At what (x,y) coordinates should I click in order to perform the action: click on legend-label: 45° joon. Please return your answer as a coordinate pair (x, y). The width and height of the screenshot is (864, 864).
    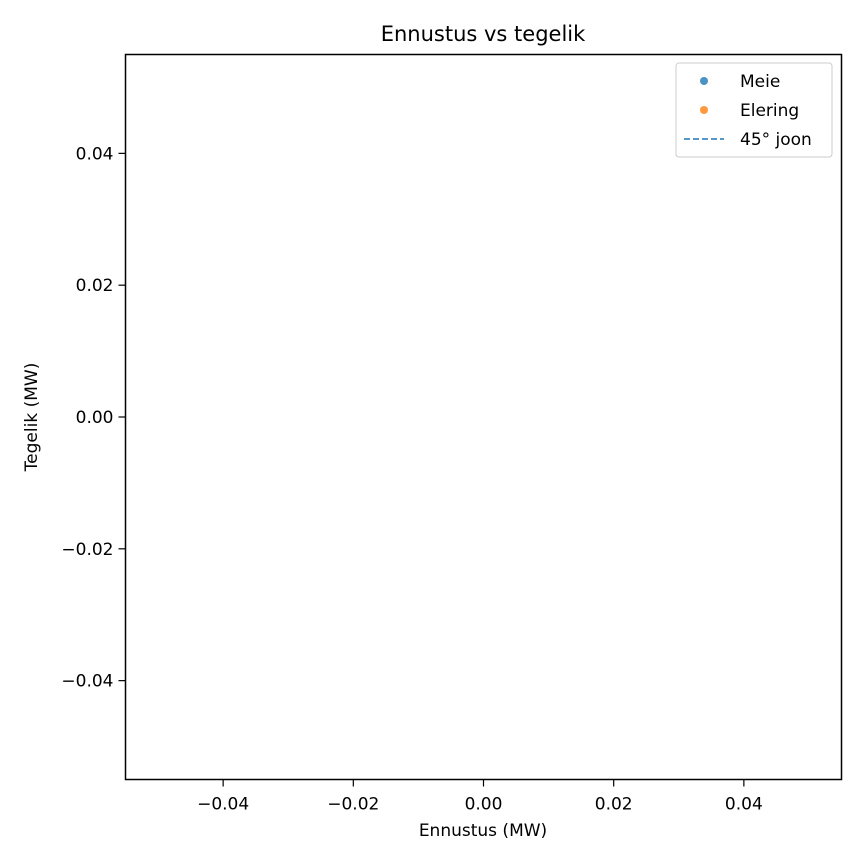
    Looking at the image, I should click on (776, 140).